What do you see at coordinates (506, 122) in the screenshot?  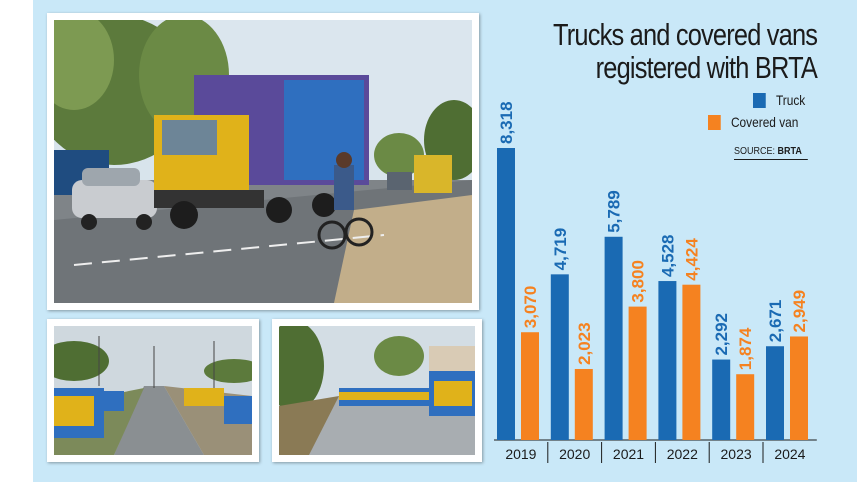 I see `truck-value-label-2019: 8,318` at bounding box center [506, 122].